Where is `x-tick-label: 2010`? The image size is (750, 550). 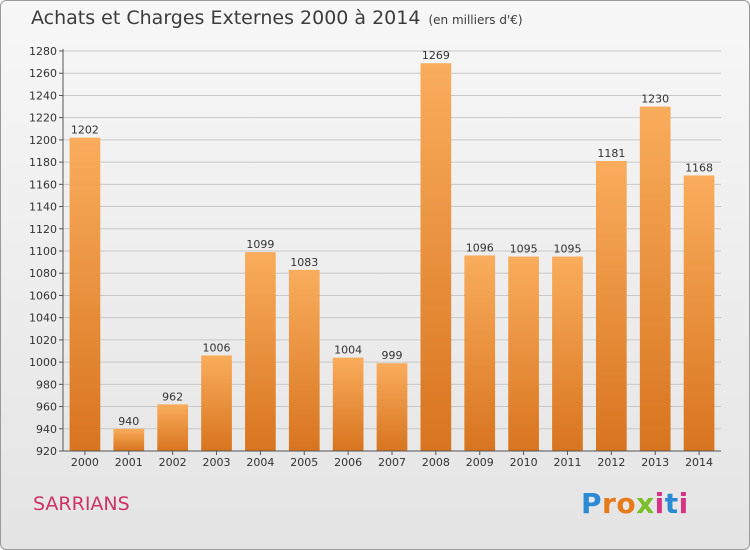 x-tick-label: 2010 is located at coordinates (524, 462).